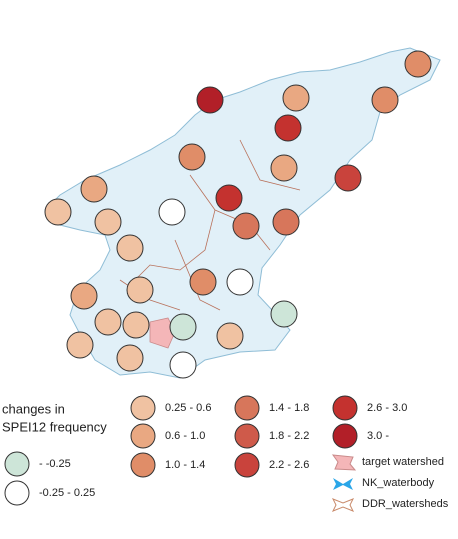 Image resolution: width=458 pixels, height=539 pixels. I want to click on legend-label: - -0.25, so click(55, 464).